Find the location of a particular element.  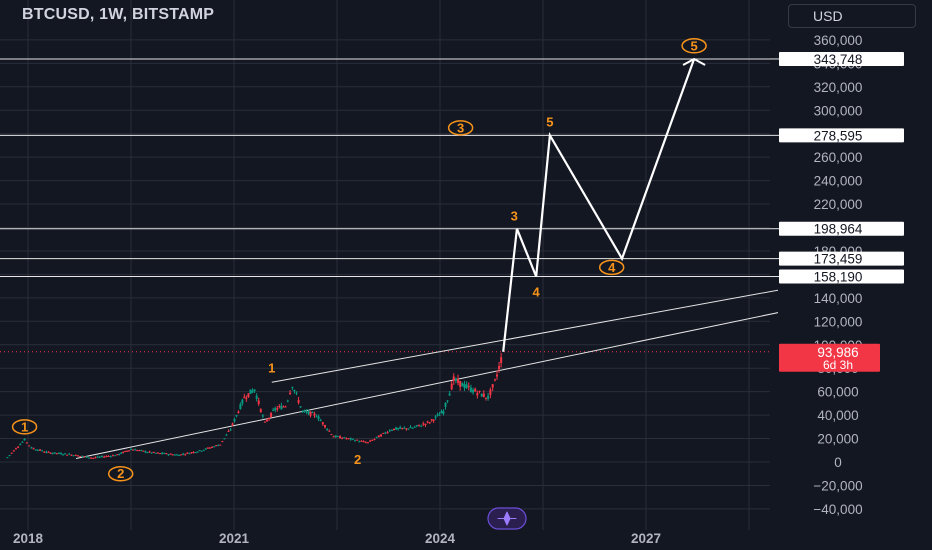

price-axis-tick: 0 is located at coordinates (838, 462).